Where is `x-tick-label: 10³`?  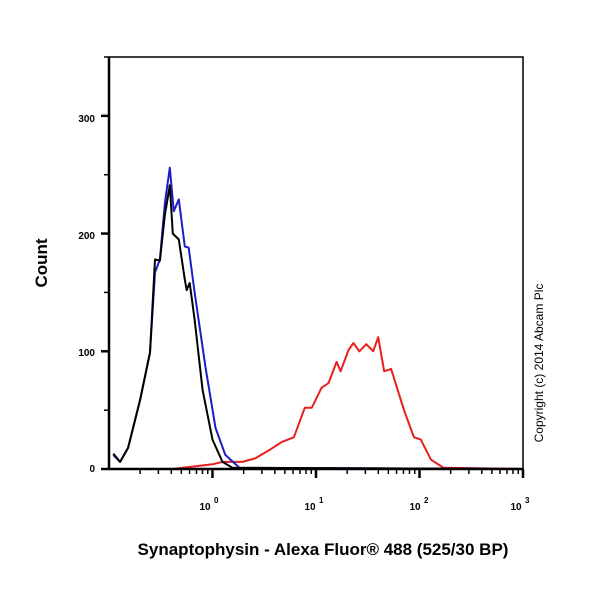
x-tick-label: 10³ is located at coordinates (520, 504).